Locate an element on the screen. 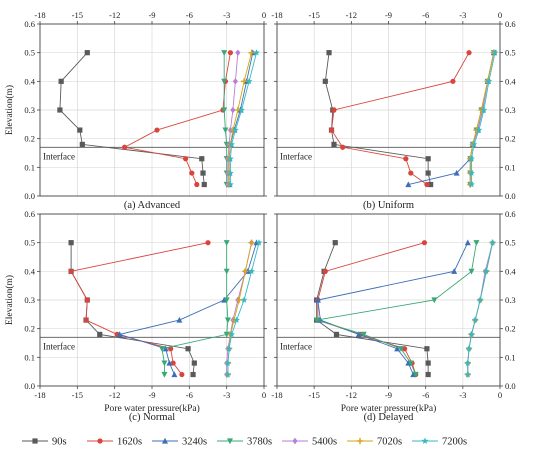 The width and height of the screenshot is (550, 459). y-tick-label: 0.5 is located at coordinates (29, 243).